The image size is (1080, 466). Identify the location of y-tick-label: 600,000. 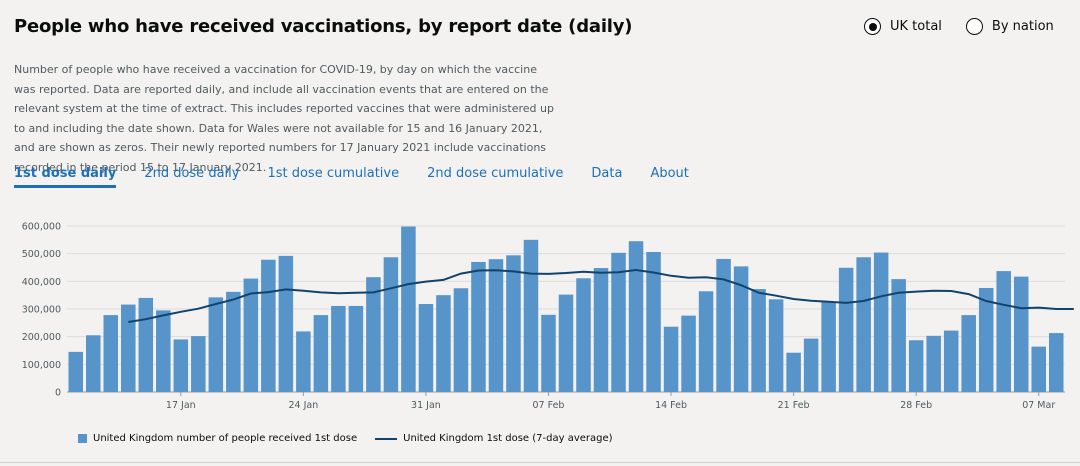
(41, 227).